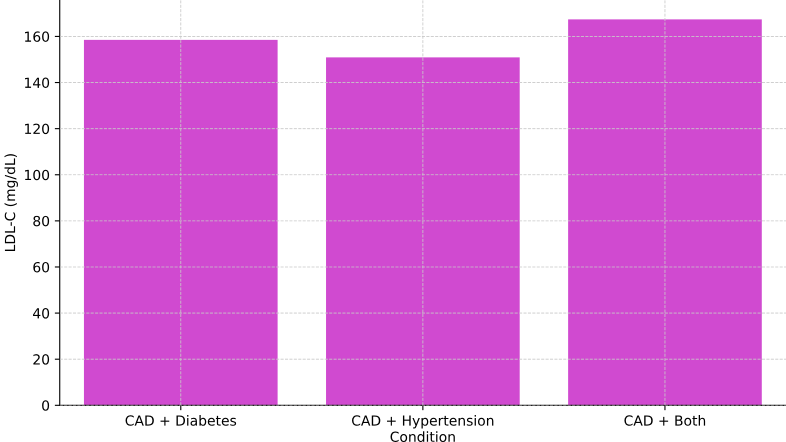 The width and height of the screenshot is (786, 442). Describe the element at coordinates (37, 129) in the screenshot. I see `y-tick-label: 120` at that location.